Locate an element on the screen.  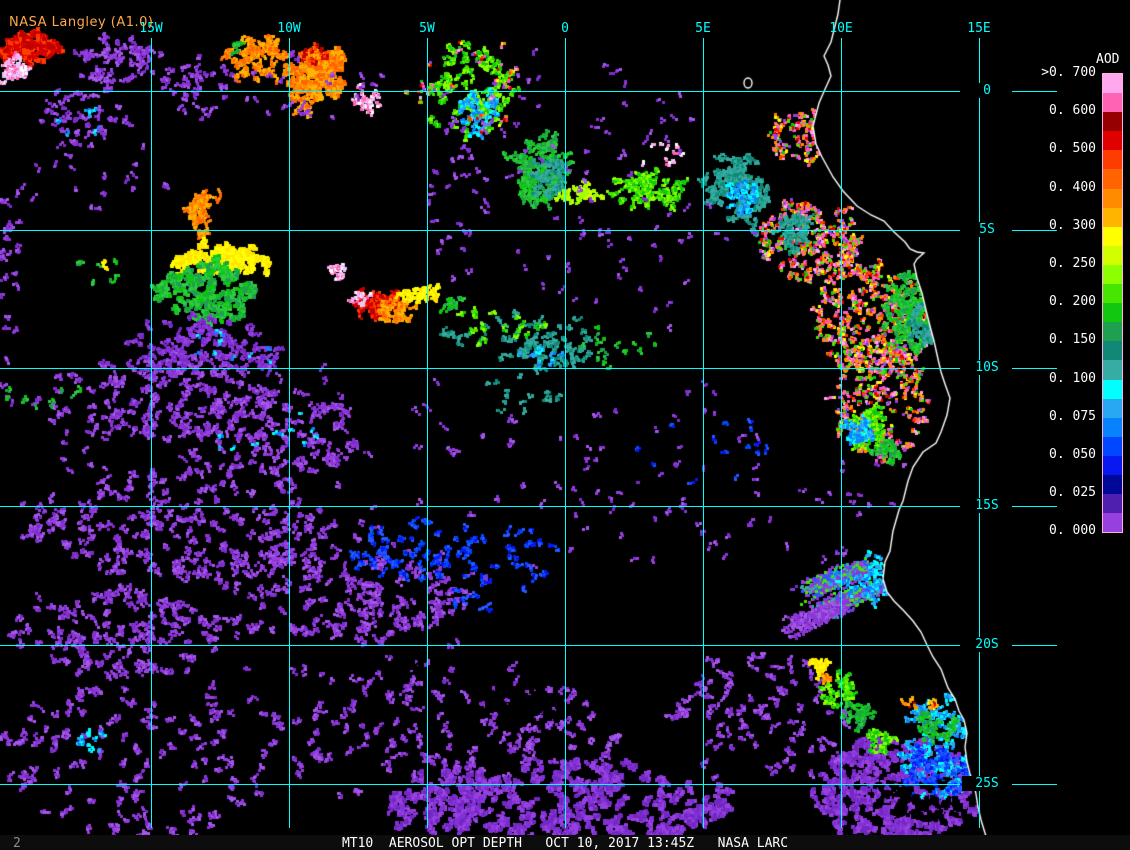
colorbar-tick-label: 0. 100 is located at coordinates (1072, 378).